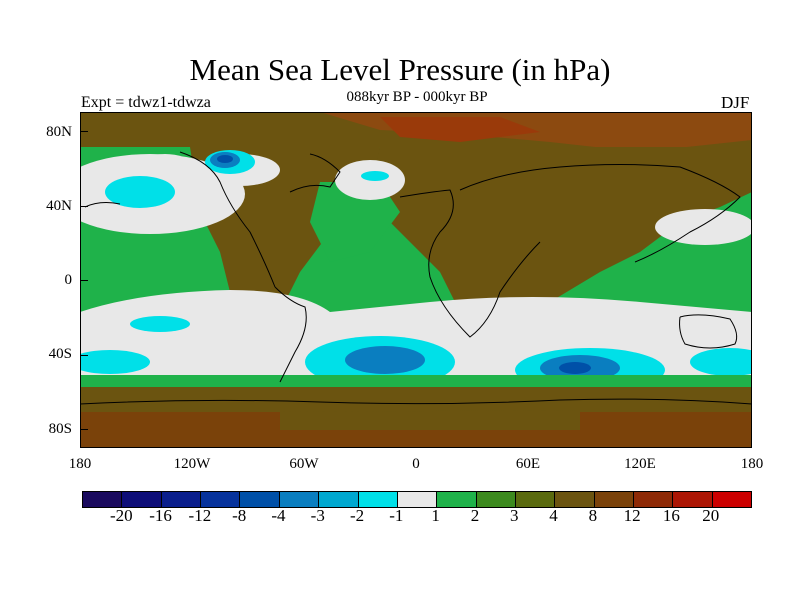  I want to click on x-label-120w: 120W, so click(192, 464).